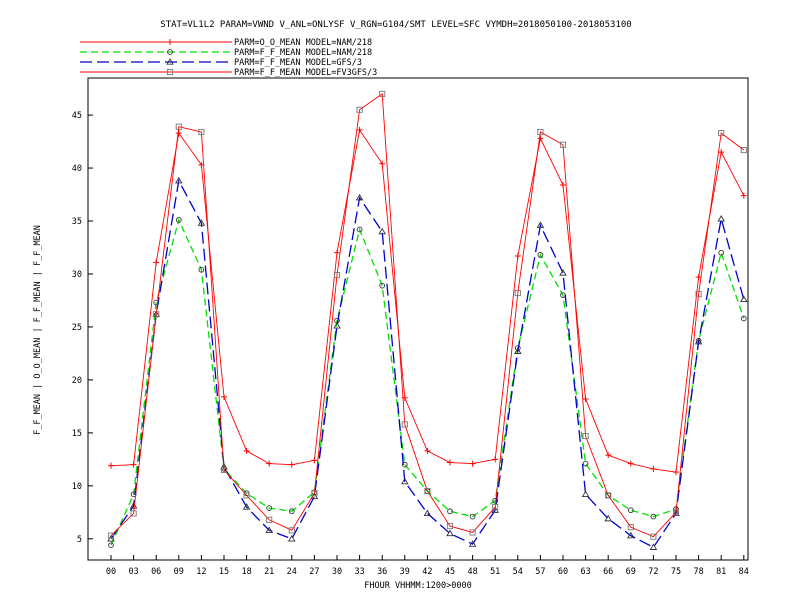 This screenshot has width=792, height=612. Describe the element at coordinates (246, 572) in the screenshot. I see `x-tick-label: 18` at that location.